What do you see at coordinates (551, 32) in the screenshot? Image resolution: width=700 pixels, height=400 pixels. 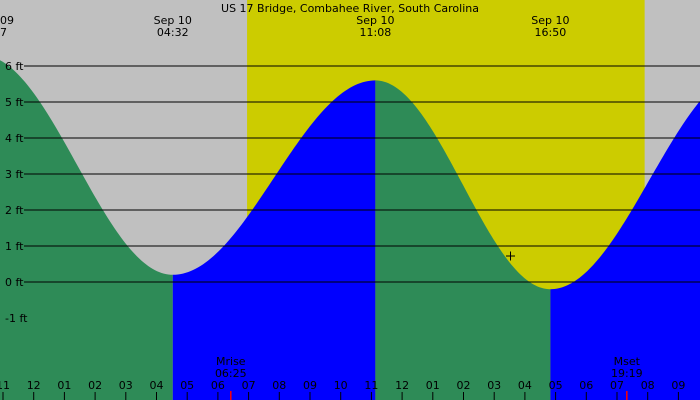 I see `extreme-time-label: 16:50` at bounding box center [551, 32].